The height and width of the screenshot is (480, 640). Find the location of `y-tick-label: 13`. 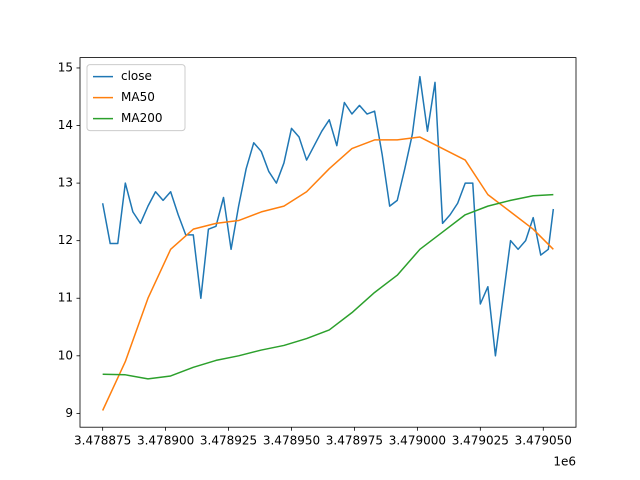

y-tick-label: 13 is located at coordinates (65, 183).